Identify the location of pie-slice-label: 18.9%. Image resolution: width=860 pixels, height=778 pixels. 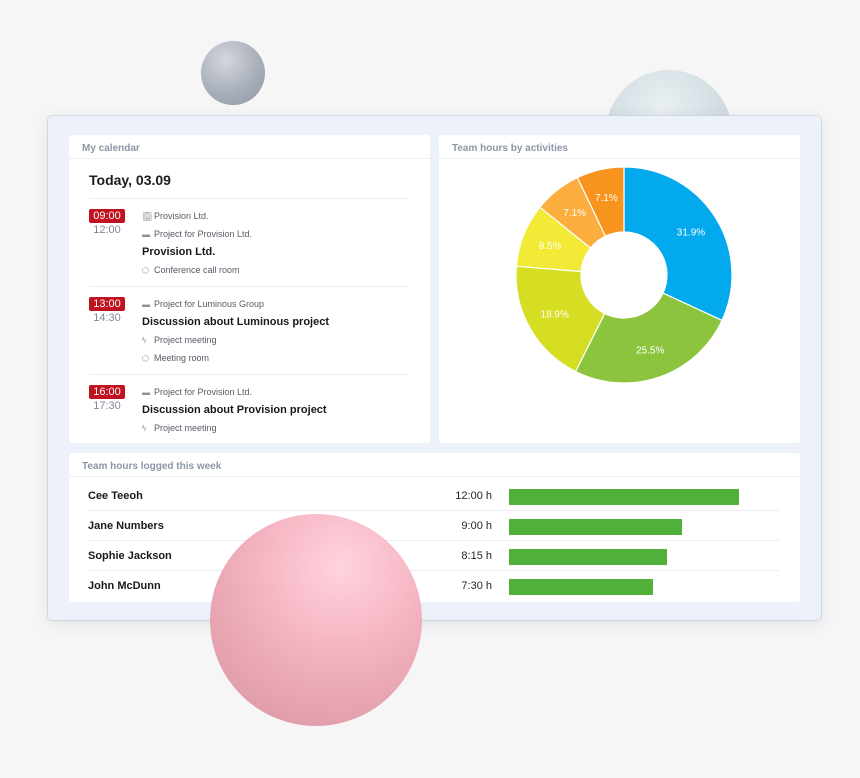
(555, 314).